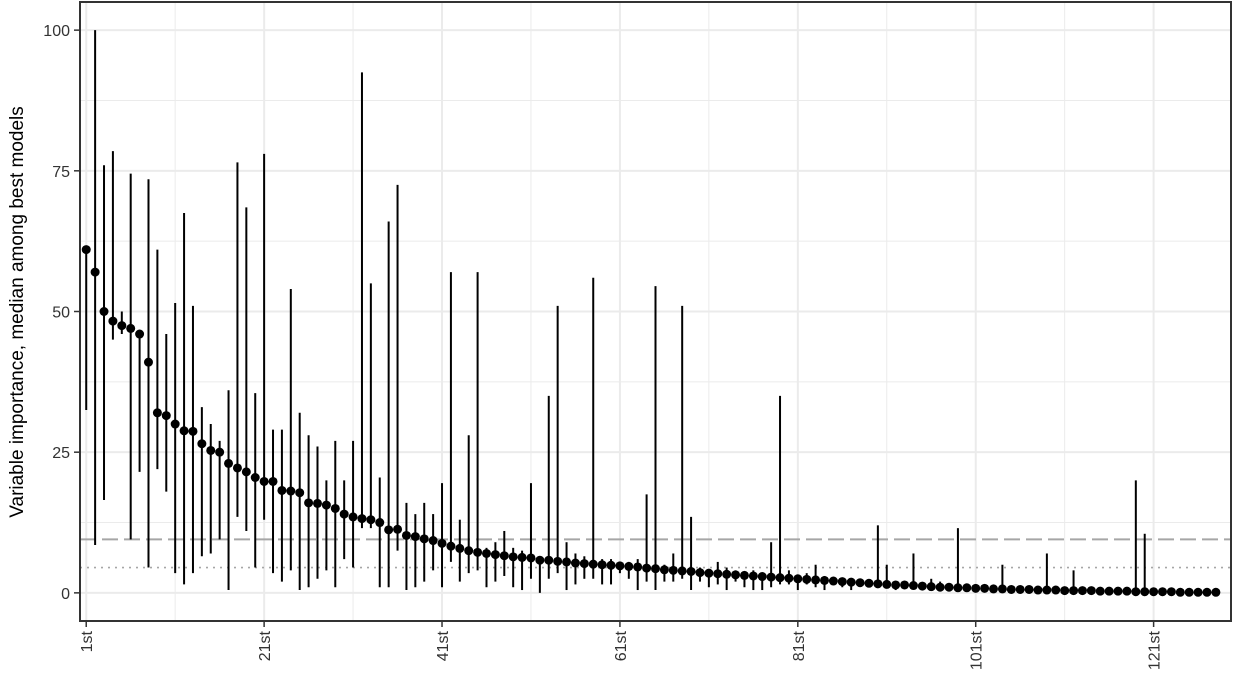  What do you see at coordinates (56, 31) in the screenshot?
I see `y-tick-label: 100` at bounding box center [56, 31].